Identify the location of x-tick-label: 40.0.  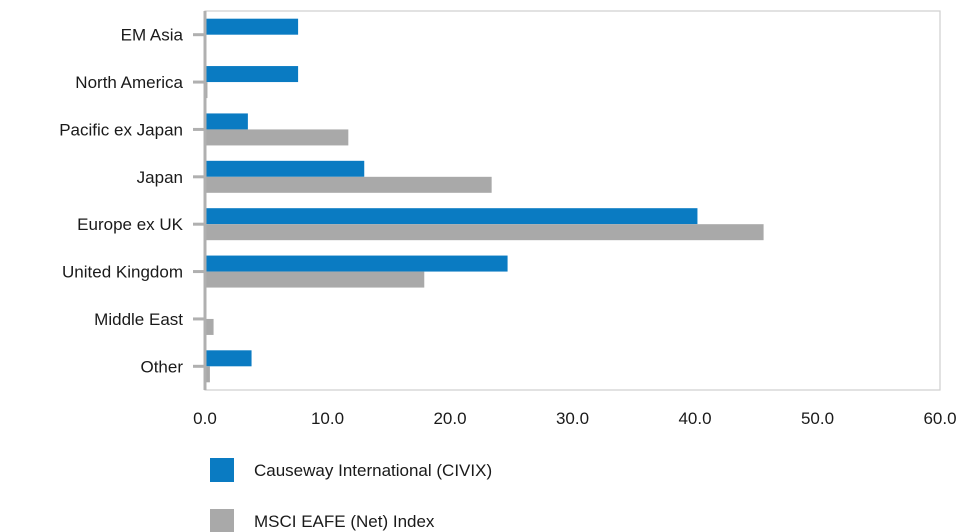
(694, 418).